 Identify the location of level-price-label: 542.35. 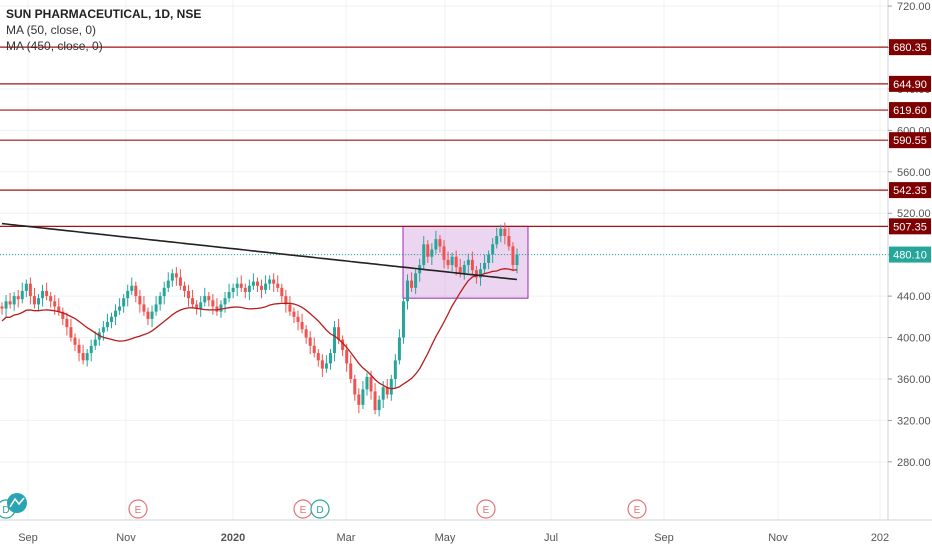
(910, 191).